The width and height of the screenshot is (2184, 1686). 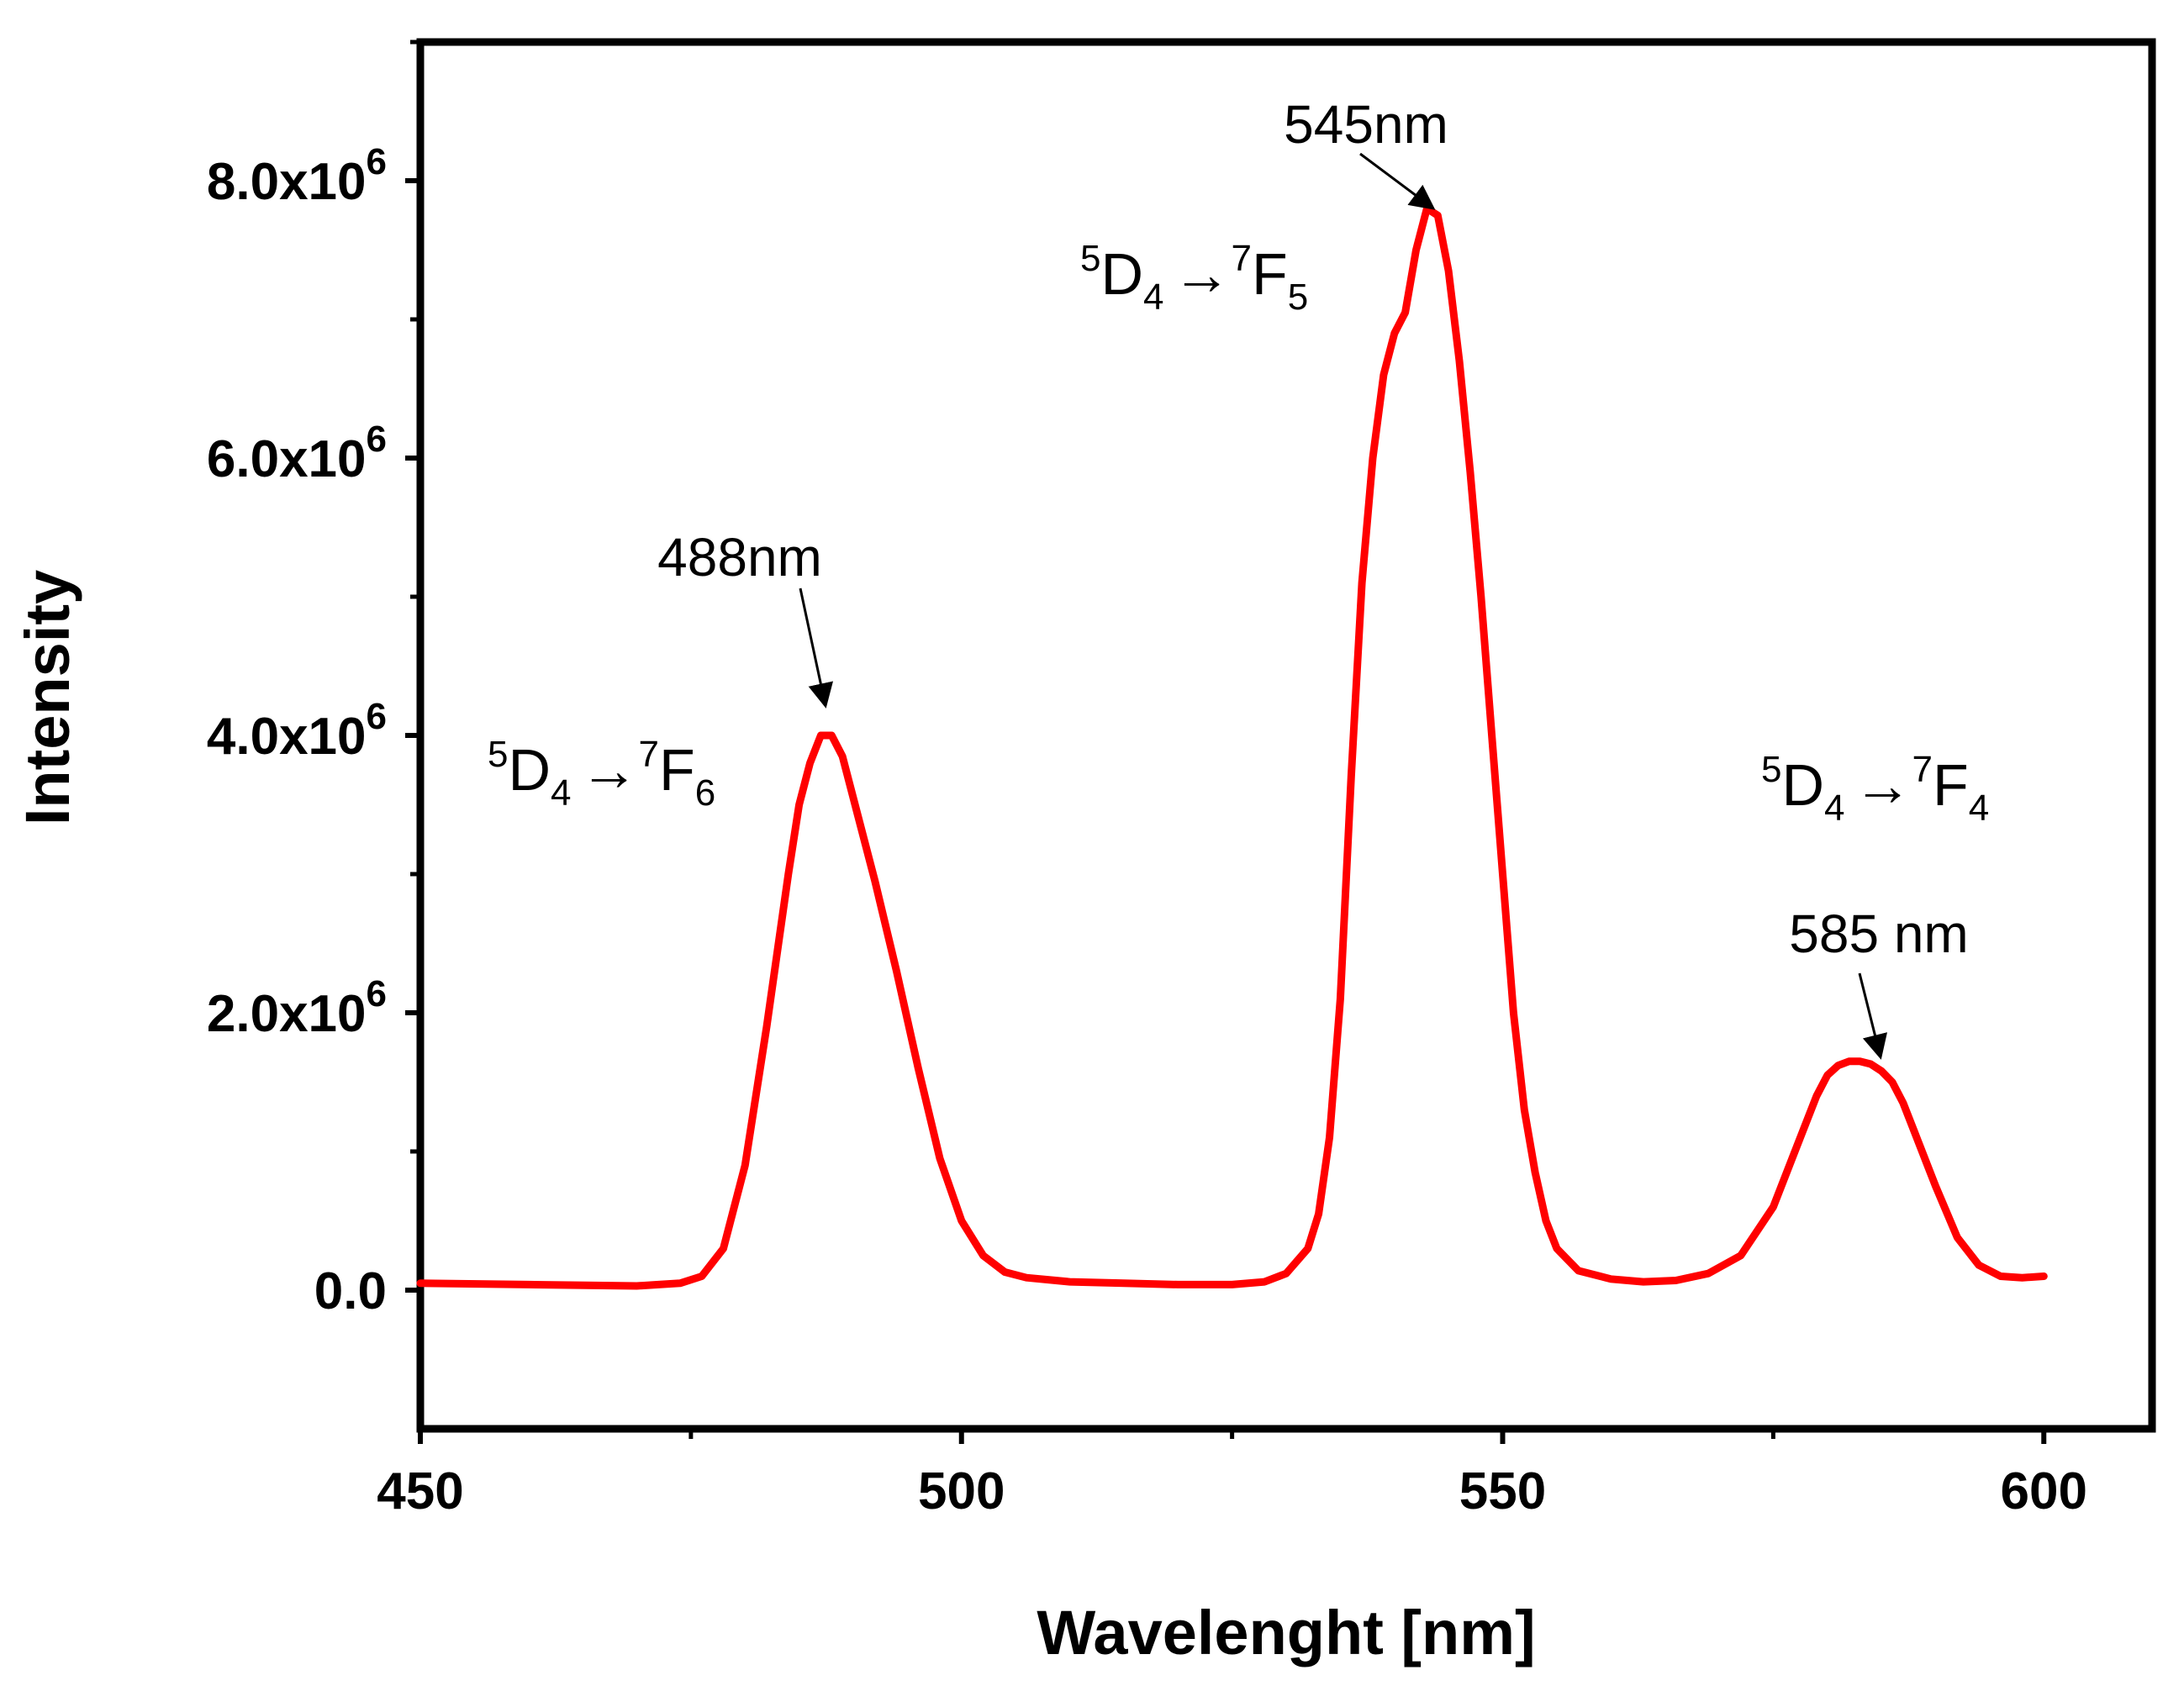 I want to click on annotation-488nm-arrow, so click(x=816, y=648).